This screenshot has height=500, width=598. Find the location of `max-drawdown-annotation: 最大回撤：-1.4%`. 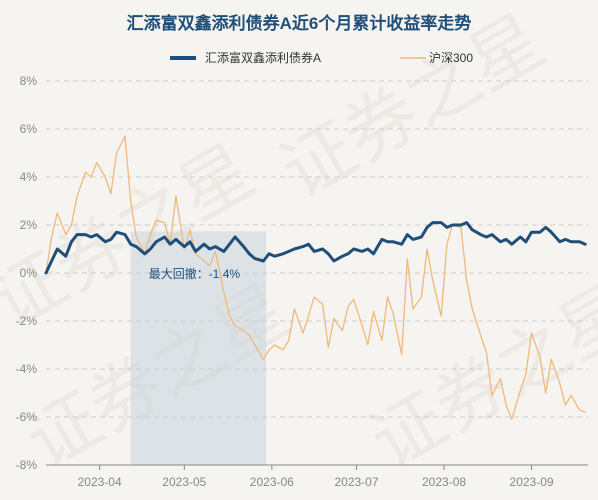

max-drawdown-annotation: 最大回撤：-1.4% is located at coordinates (198, 348).